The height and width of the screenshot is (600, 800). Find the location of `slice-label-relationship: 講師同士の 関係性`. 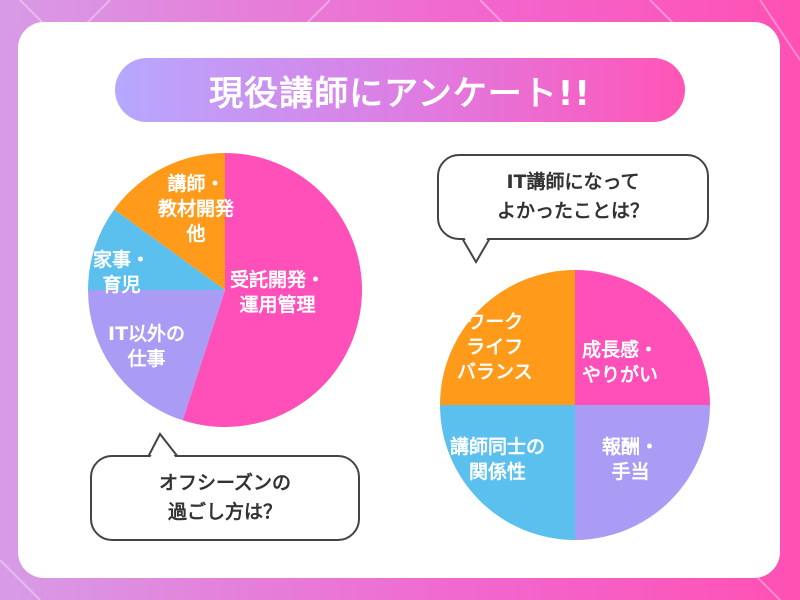

slice-label-relationship: 講師同士の 関係性 is located at coordinates (498, 459).